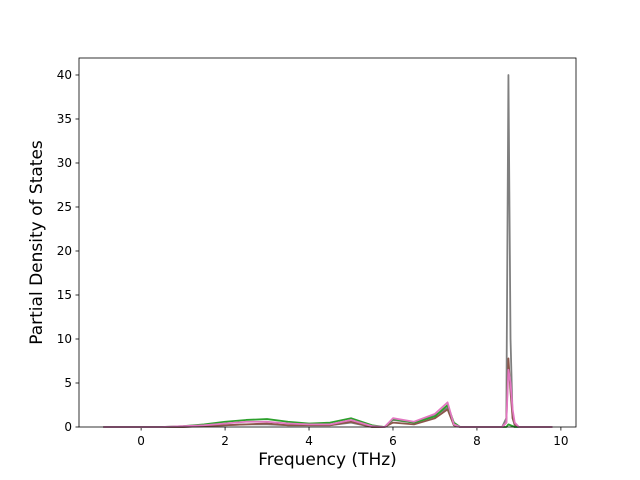 This screenshot has height=480, width=640. Describe the element at coordinates (64, 251) in the screenshot. I see `y-tick-label: 20` at that location.